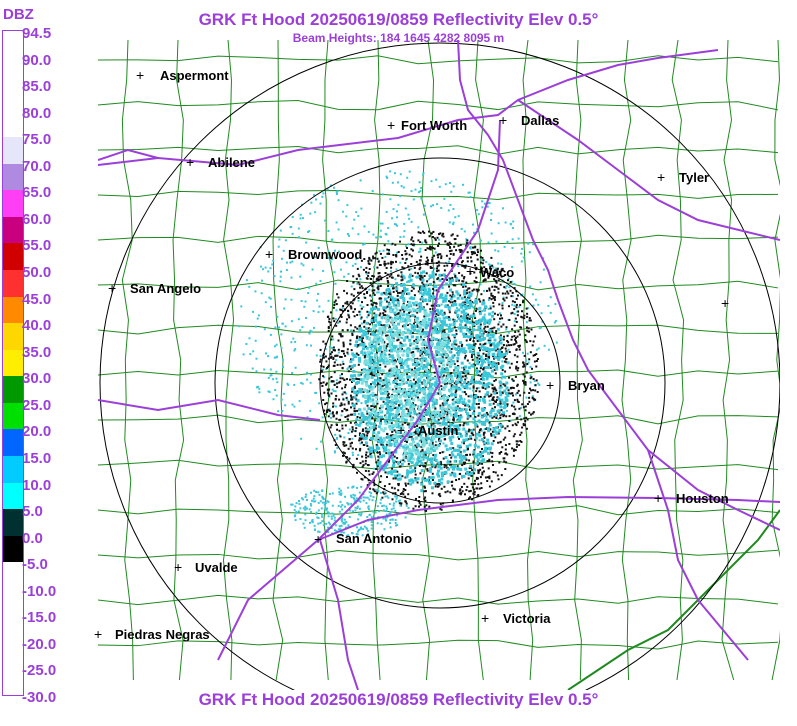  What do you see at coordinates (37, 326) in the screenshot?
I see `colorbar-tick-label: 40.0` at bounding box center [37, 326].